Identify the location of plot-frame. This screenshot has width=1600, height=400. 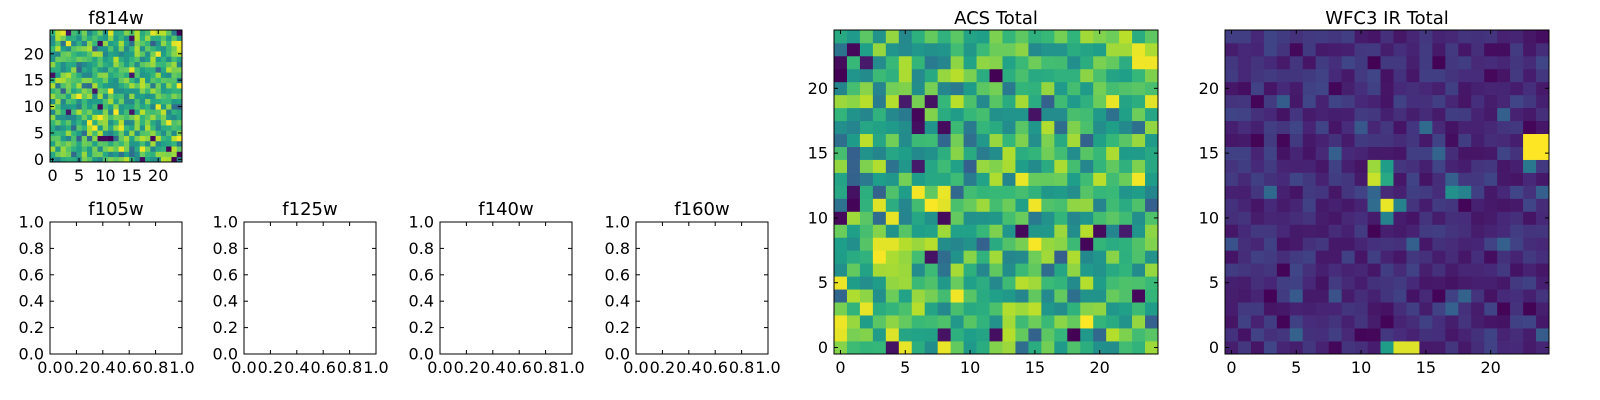
(506, 288).